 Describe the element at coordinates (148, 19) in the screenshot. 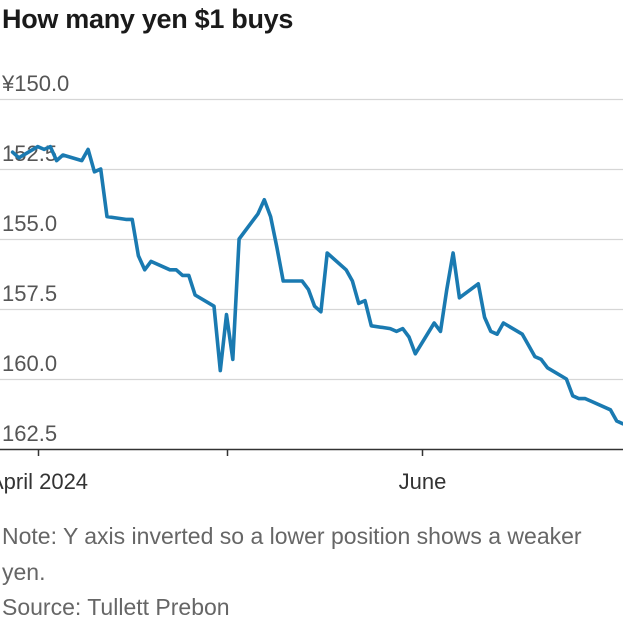

I see `chart-title: How many yen $1 buys` at that location.